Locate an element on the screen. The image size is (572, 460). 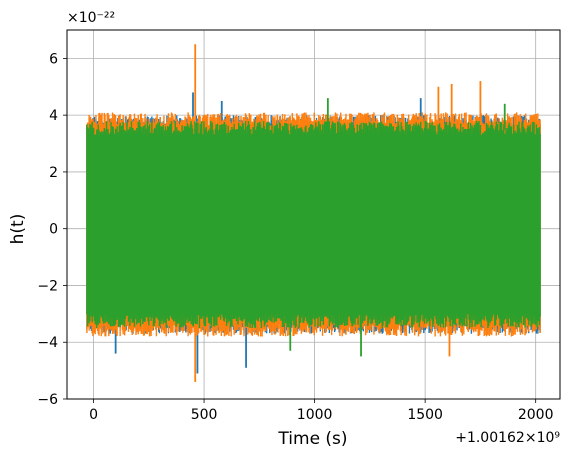
y-axis-label: h(t) is located at coordinates (18, 229).